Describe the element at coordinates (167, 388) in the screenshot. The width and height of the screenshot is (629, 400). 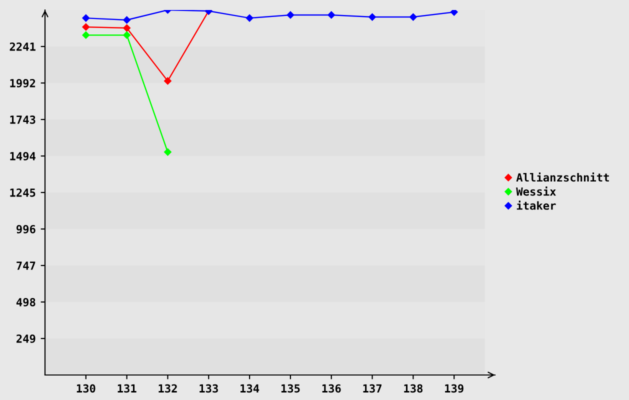
I see `x-tick-label: 132` at that location.